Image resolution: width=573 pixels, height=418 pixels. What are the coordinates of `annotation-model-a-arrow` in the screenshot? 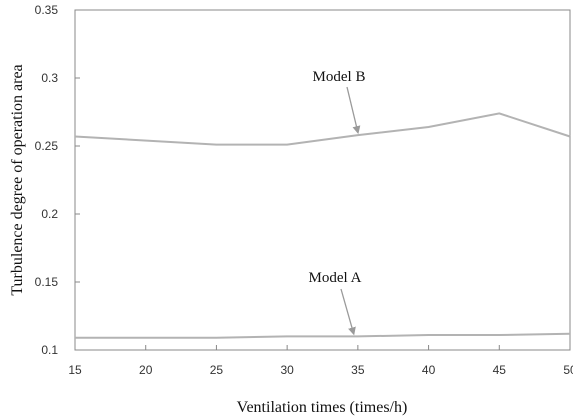 It's located at (348, 312).